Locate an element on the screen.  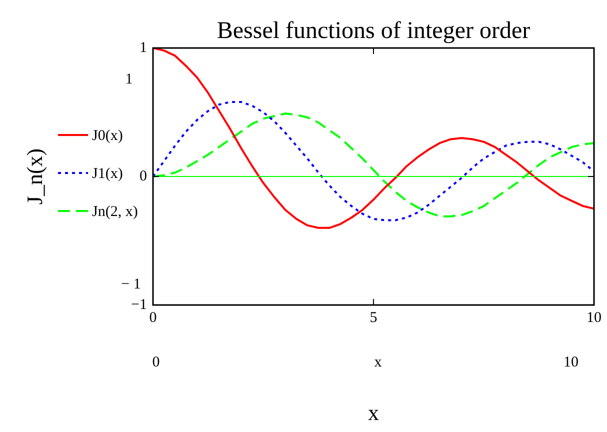
y-tick-label: 0 is located at coordinates (143, 176).